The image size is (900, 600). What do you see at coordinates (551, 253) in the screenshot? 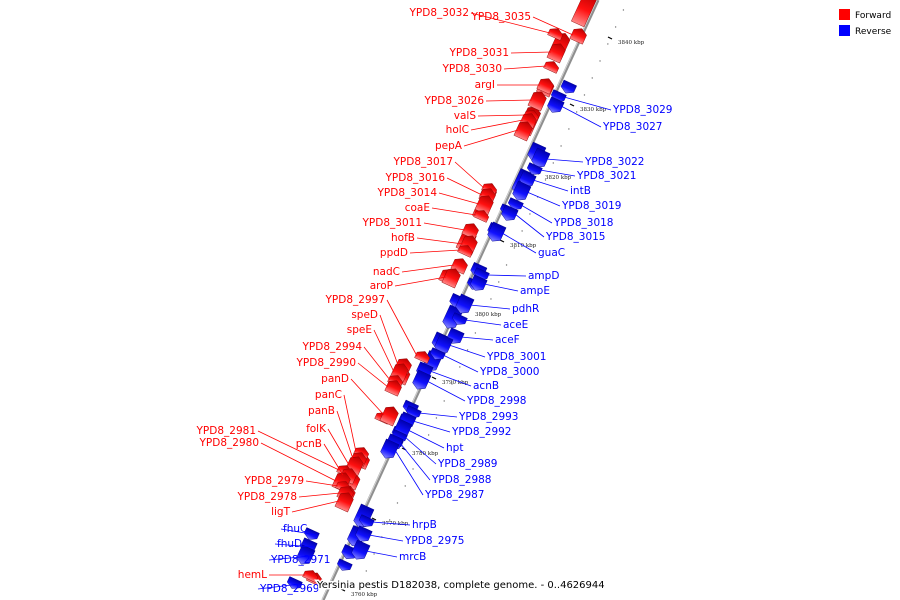
I see `gene-label-guac: guaC` at bounding box center [551, 253].